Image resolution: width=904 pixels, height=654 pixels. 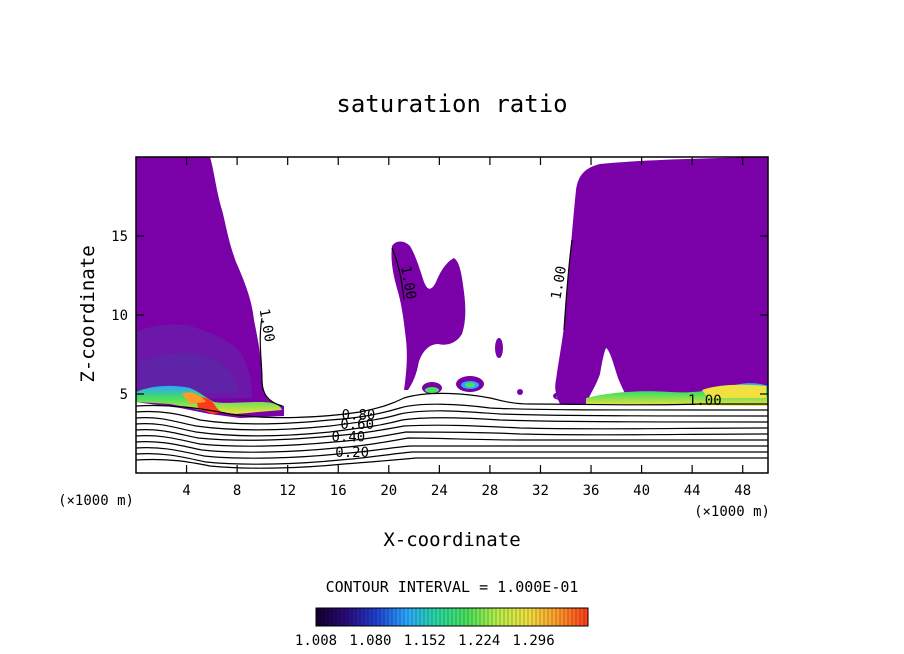 What do you see at coordinates (96, 501) in the screenshot?
I see `x-unit-left: (×1000 m)` at bounding box center [96, 501].